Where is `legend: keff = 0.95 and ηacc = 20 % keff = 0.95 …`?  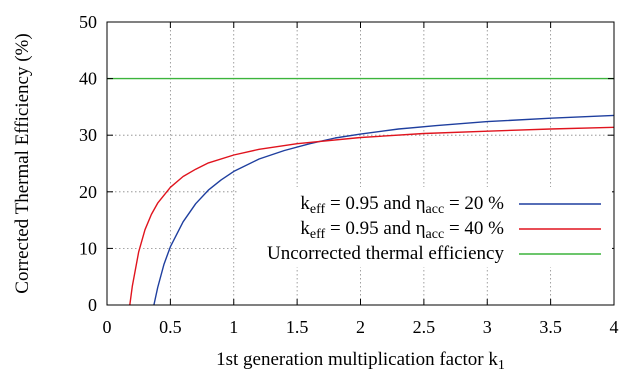
legend: keff = 0.95 and ηacc = 20 % keff = 0.95 … is located at coordinates (425, 227).